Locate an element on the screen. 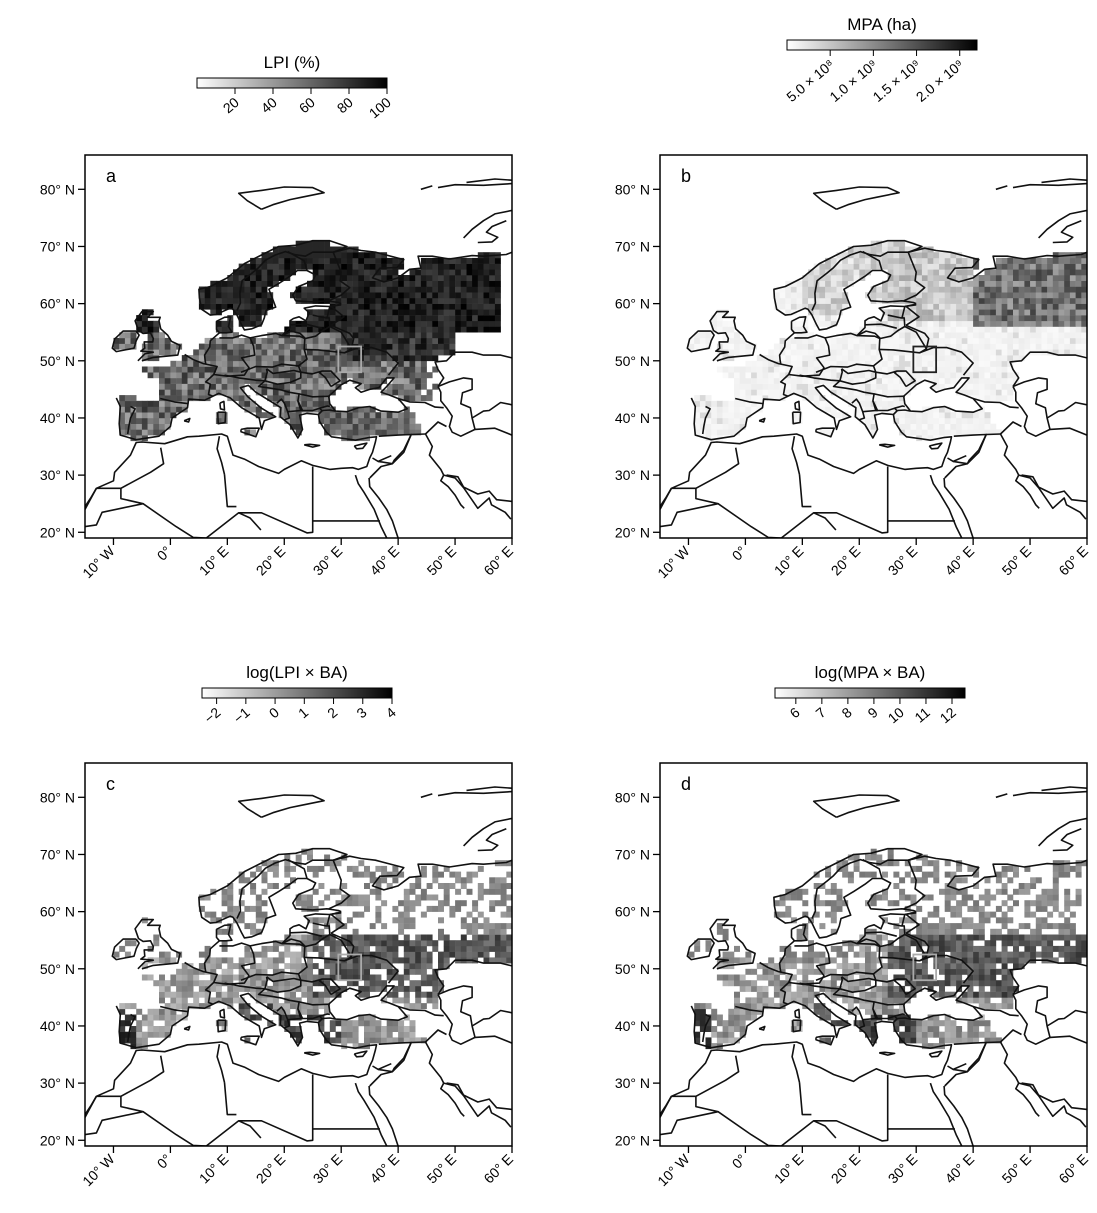 The height and width of the screenshot is (1213, 1097). colorbar-tick-label: 4 is located at coordinates (391, 712).